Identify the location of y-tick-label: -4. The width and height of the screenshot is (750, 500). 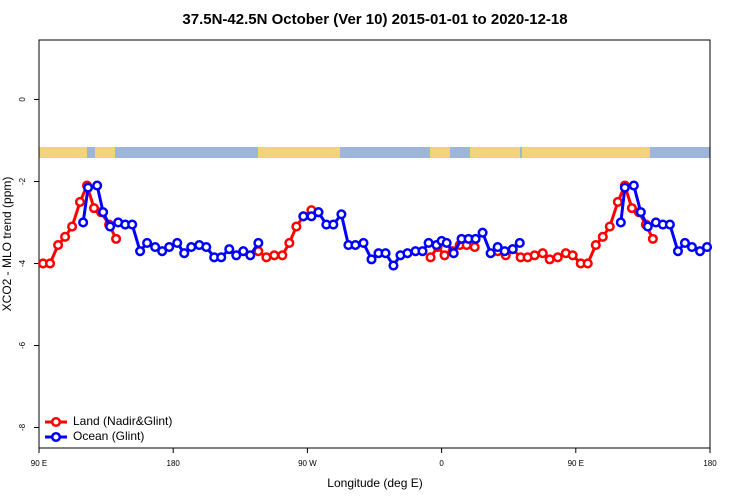
(22, 263).